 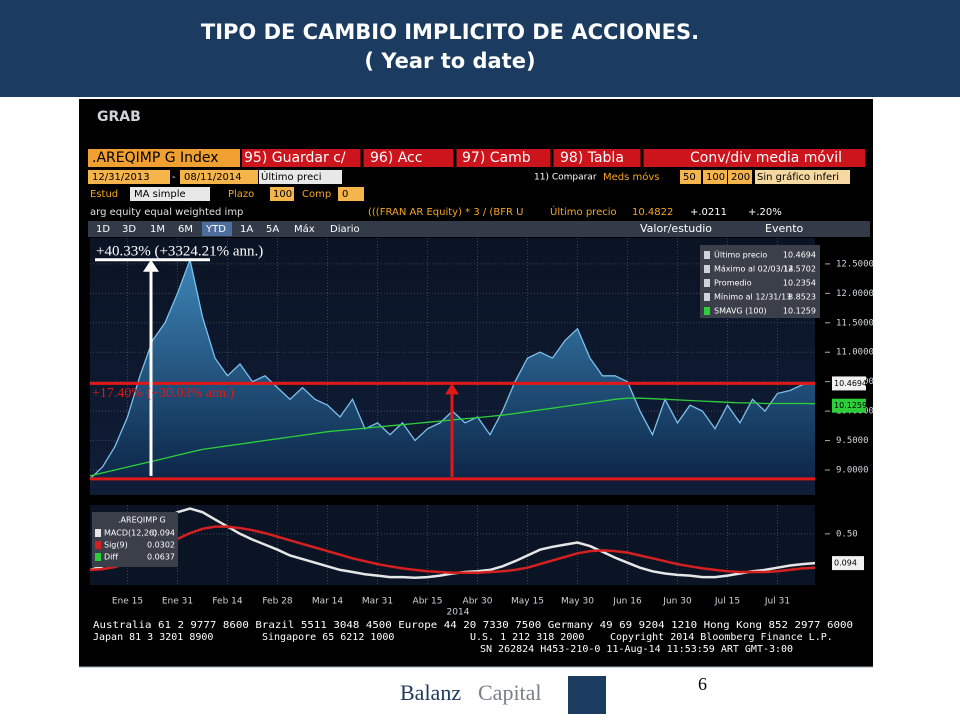 I want to click on ticker: .AREQIMP G Index, so click(x=155, y=158).